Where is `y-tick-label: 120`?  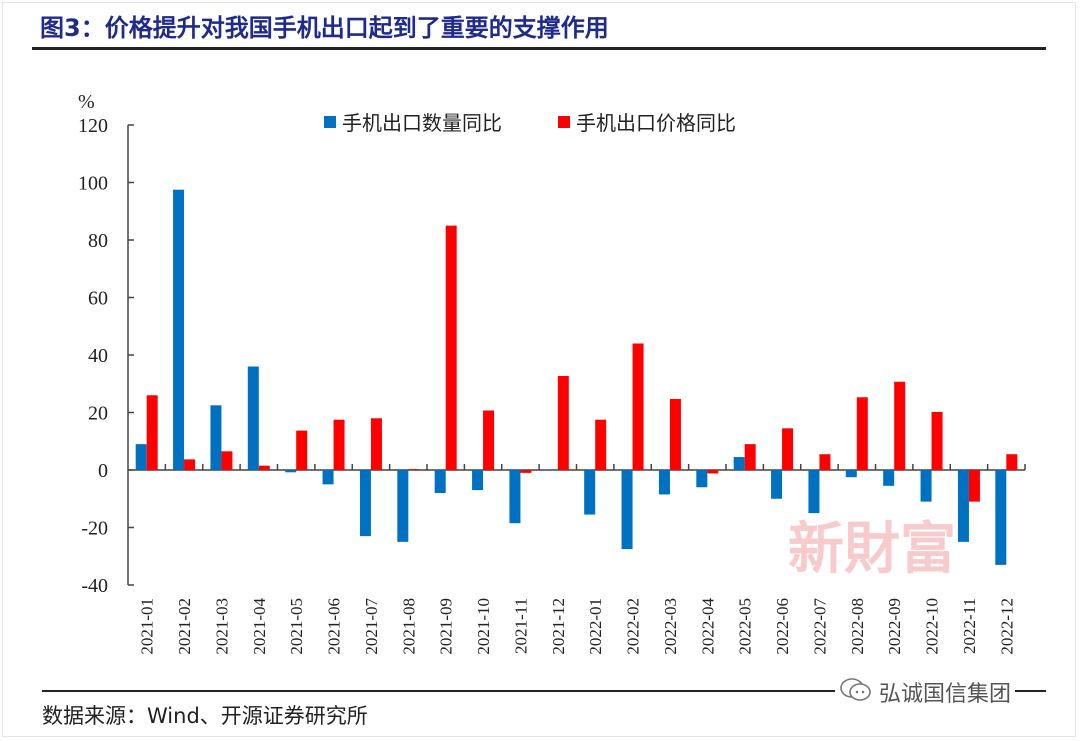
y-tick-label: 120 is located at coordinates (93, 126).